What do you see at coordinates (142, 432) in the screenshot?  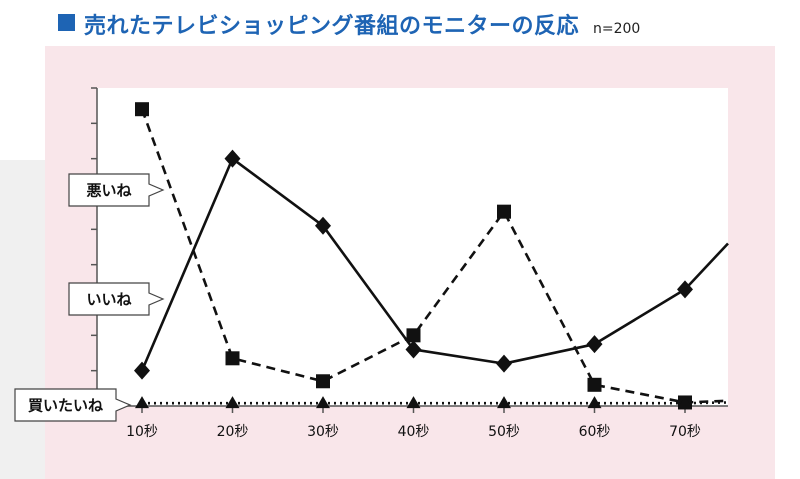 I see `x-tick-label: 10秒` at bounding box center [142, 432].